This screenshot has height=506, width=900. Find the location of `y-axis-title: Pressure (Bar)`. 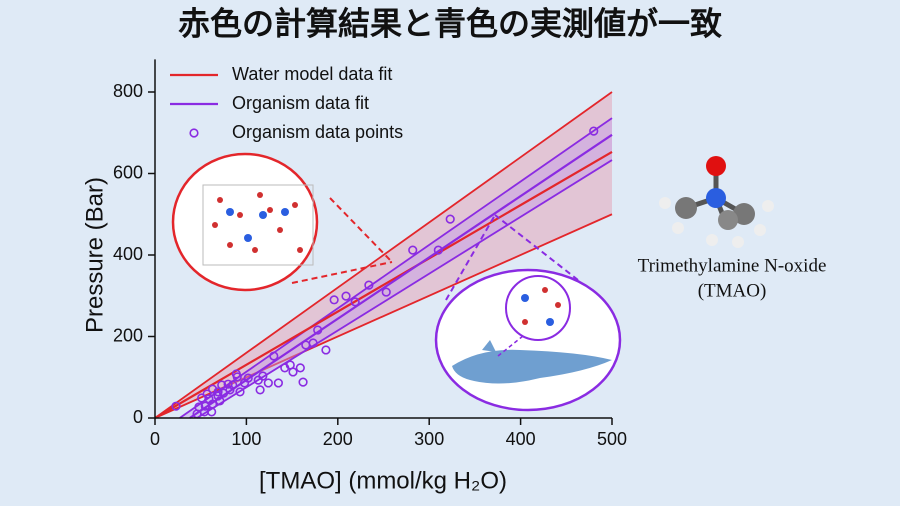

y-axis-title: Pressure (Bar) is located at coordinates (94, 255).